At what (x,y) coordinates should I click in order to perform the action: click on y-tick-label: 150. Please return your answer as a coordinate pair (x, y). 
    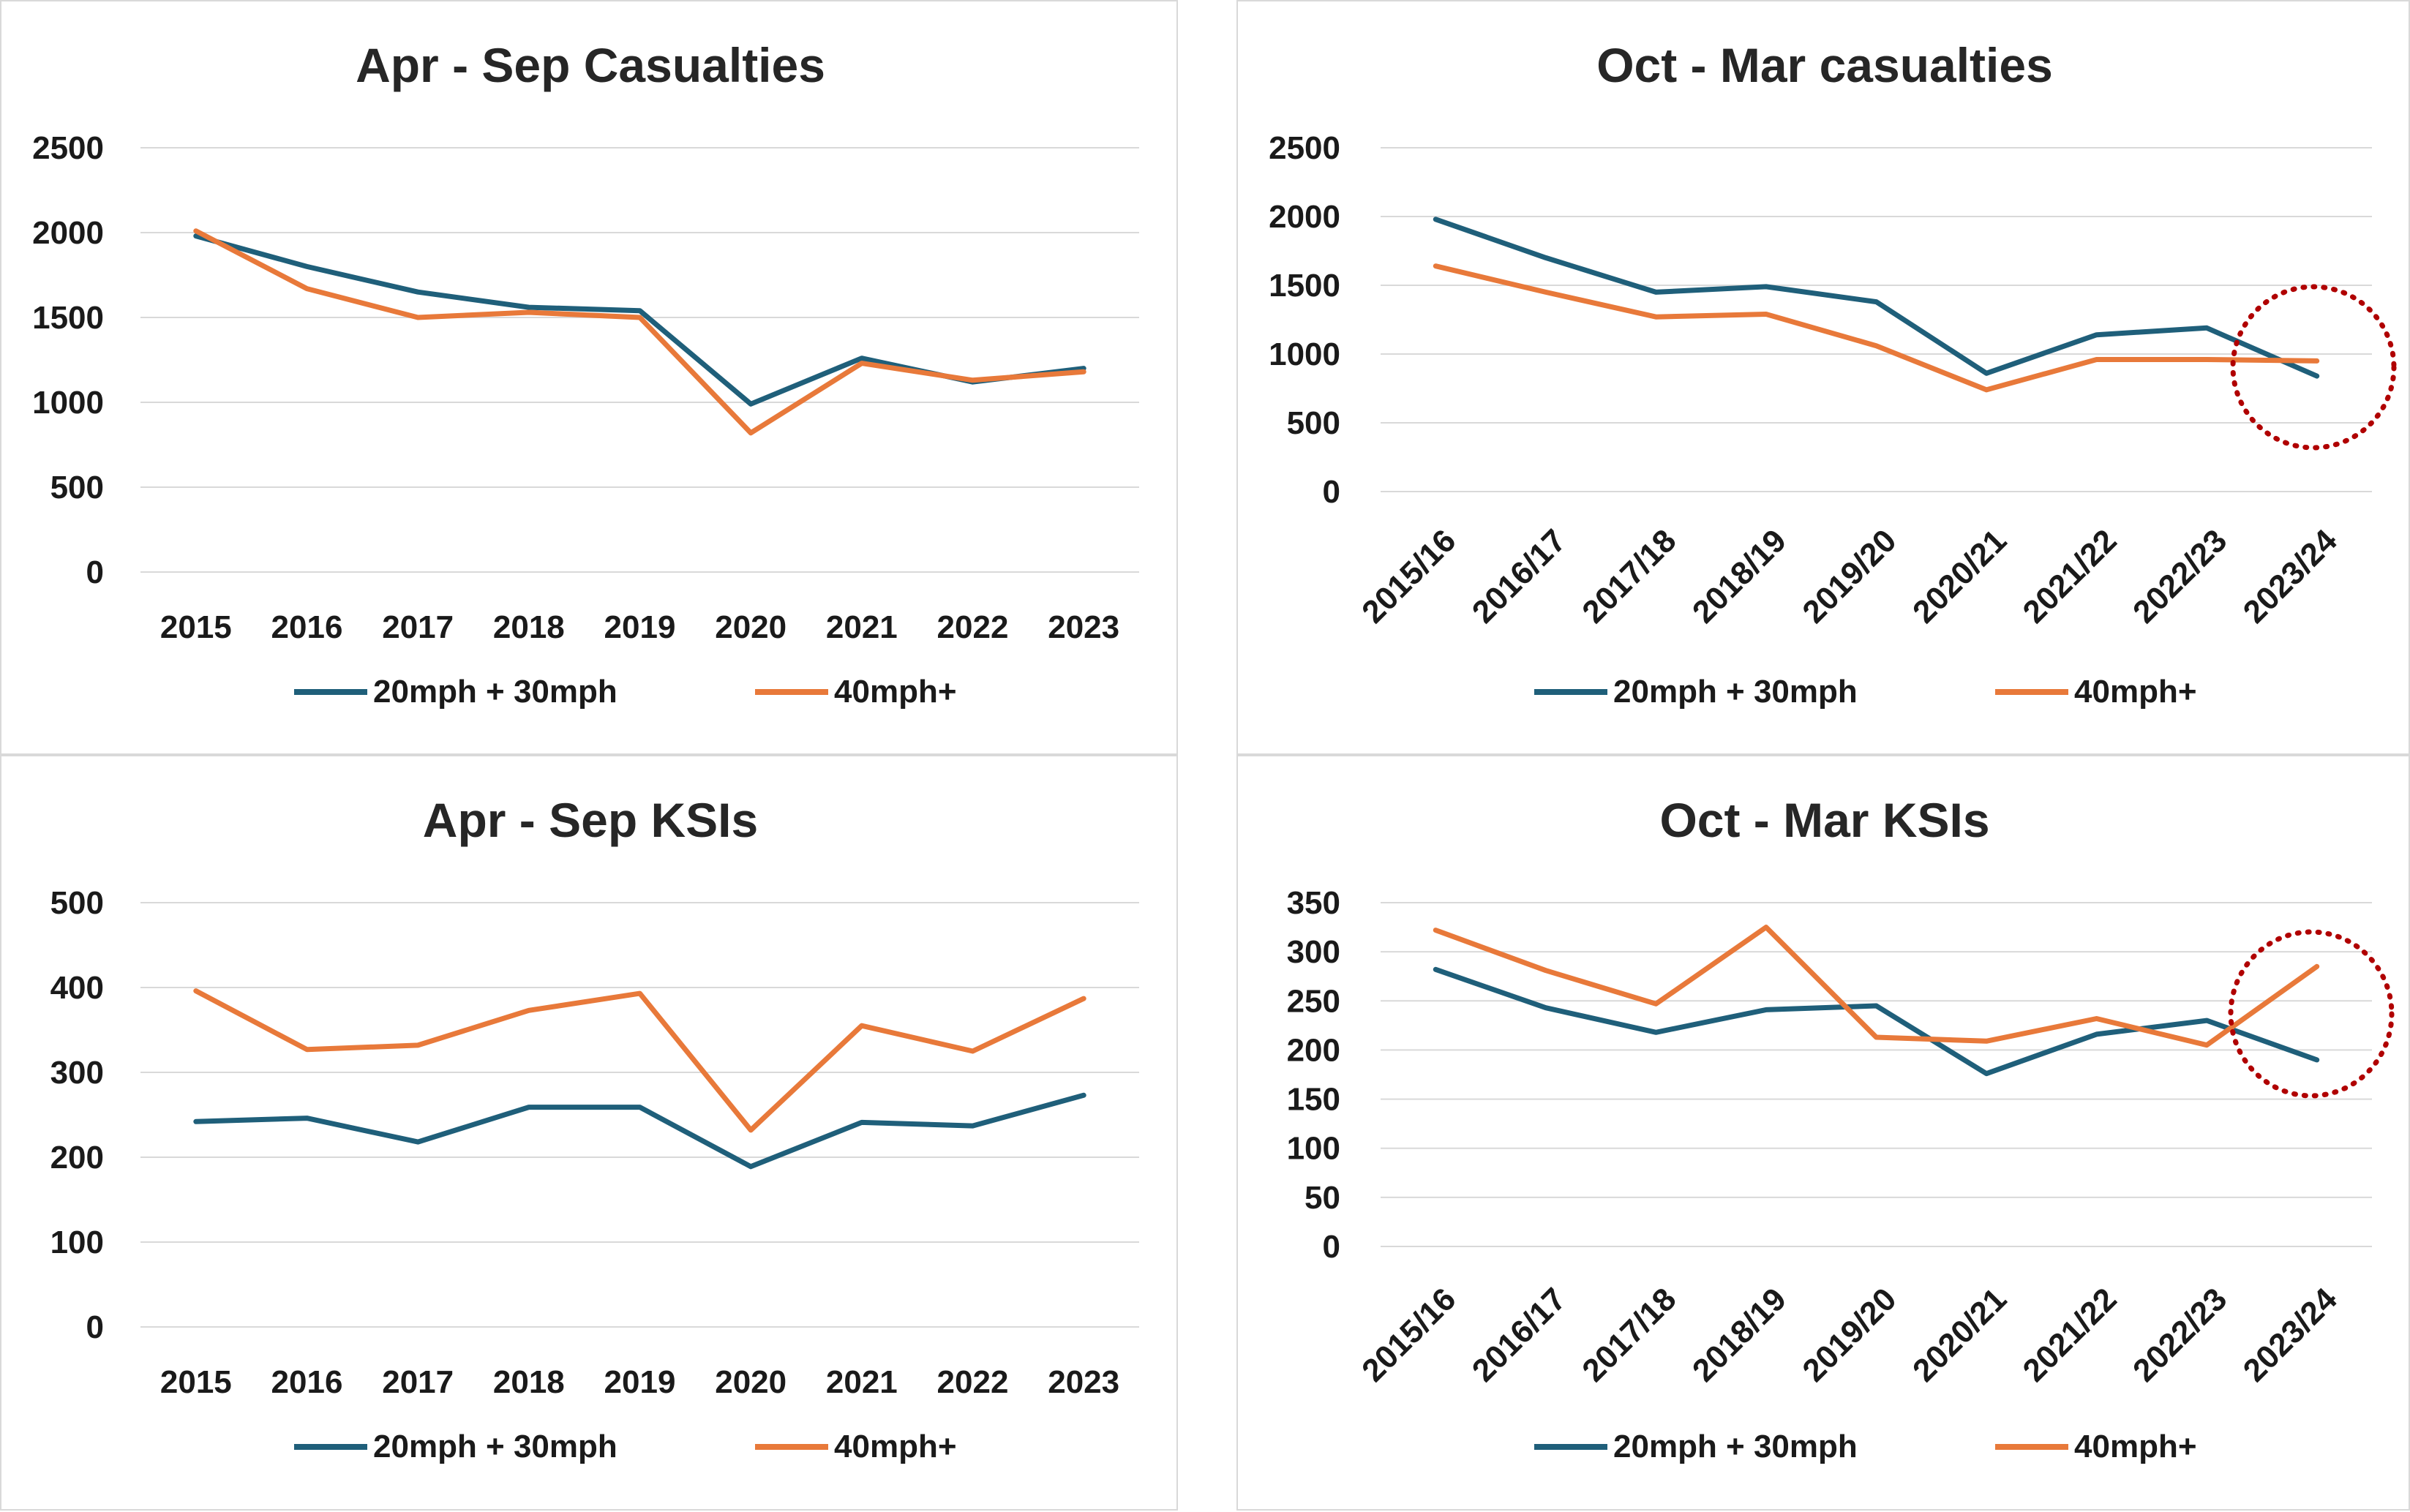
    Looking at the image, I should click on (1313, 1100).